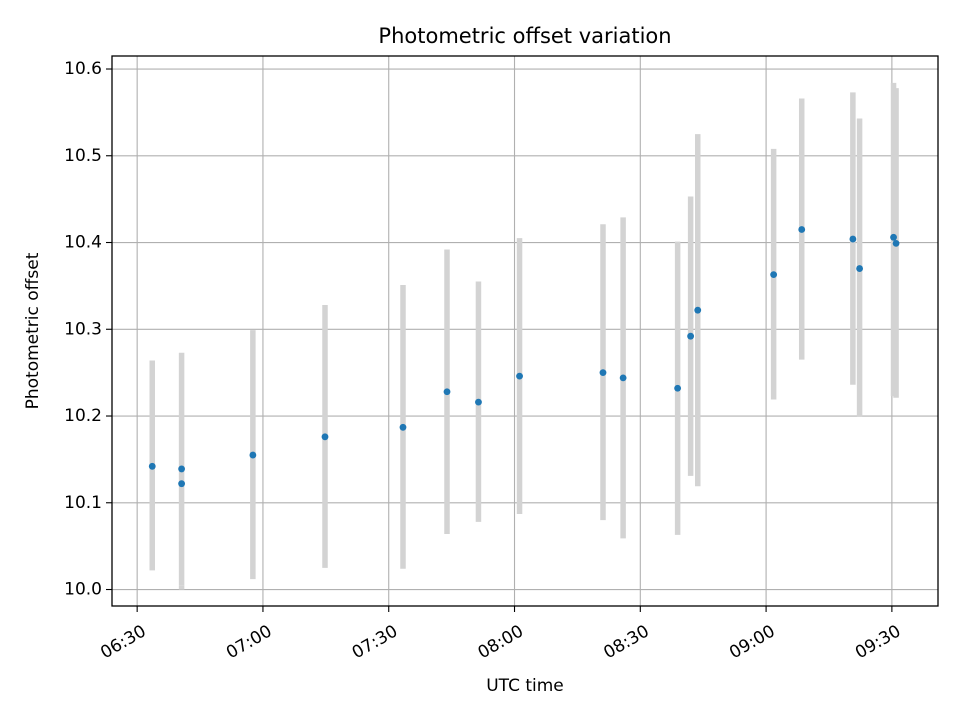 Image resolution: width=960 pixels, height=724 pixels. I want to click on y-tick-label: 10.6, so click(83, 69).